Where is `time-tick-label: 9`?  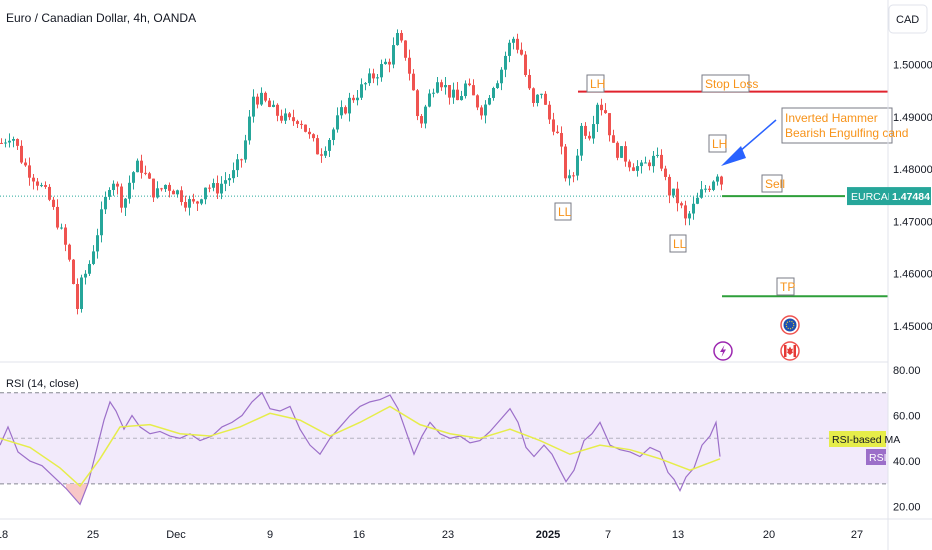
time-tick-label: 9 is located at coordinates (270, 535).